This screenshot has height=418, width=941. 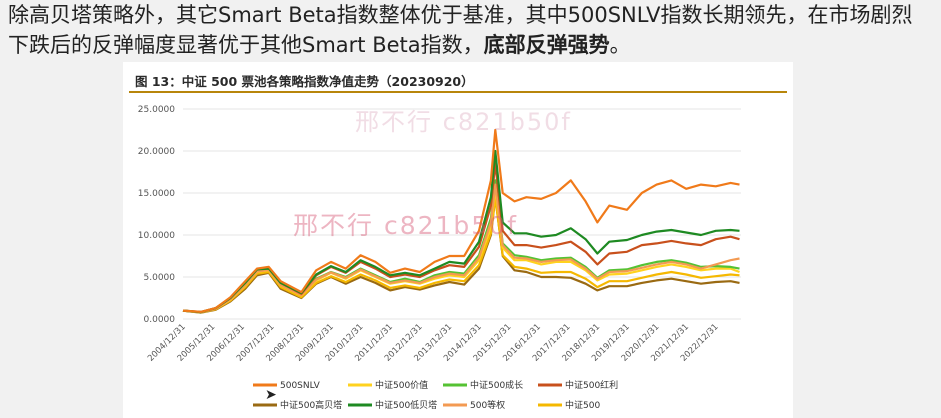 What do you see at coordinates (311, 405) in the screenshot?
I see `legend-label: 中证500高贝塔` at bounding box center [311, 405].